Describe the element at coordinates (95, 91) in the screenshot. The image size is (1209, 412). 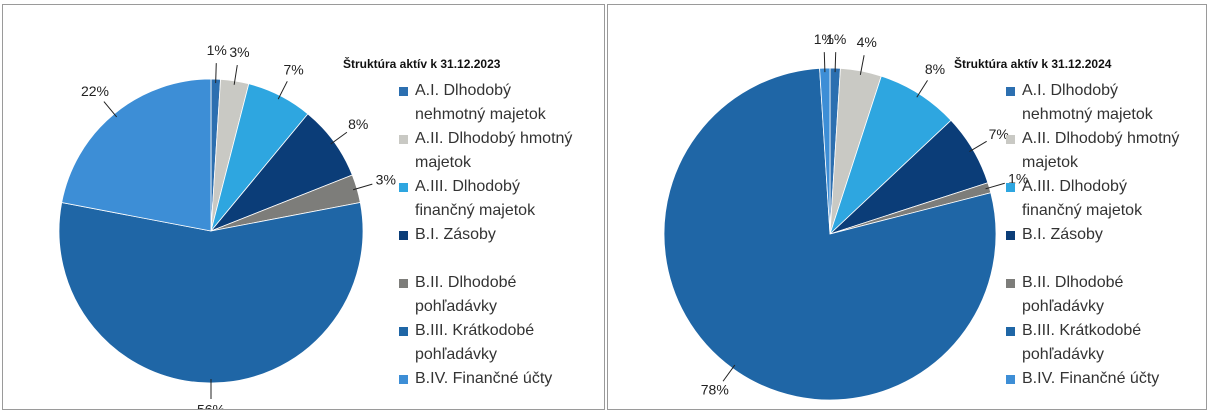
I see `data-label: 22%` at that location.